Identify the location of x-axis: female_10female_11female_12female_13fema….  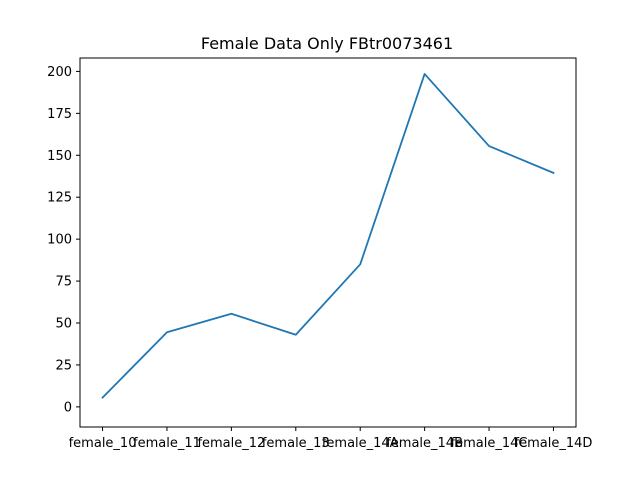
(331, 439).